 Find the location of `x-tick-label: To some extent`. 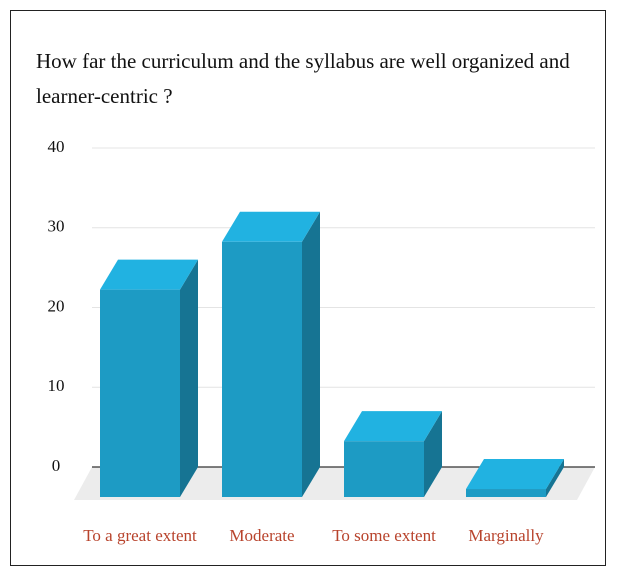

x-tick-label: To some extent is located at coordinates (384, 535).